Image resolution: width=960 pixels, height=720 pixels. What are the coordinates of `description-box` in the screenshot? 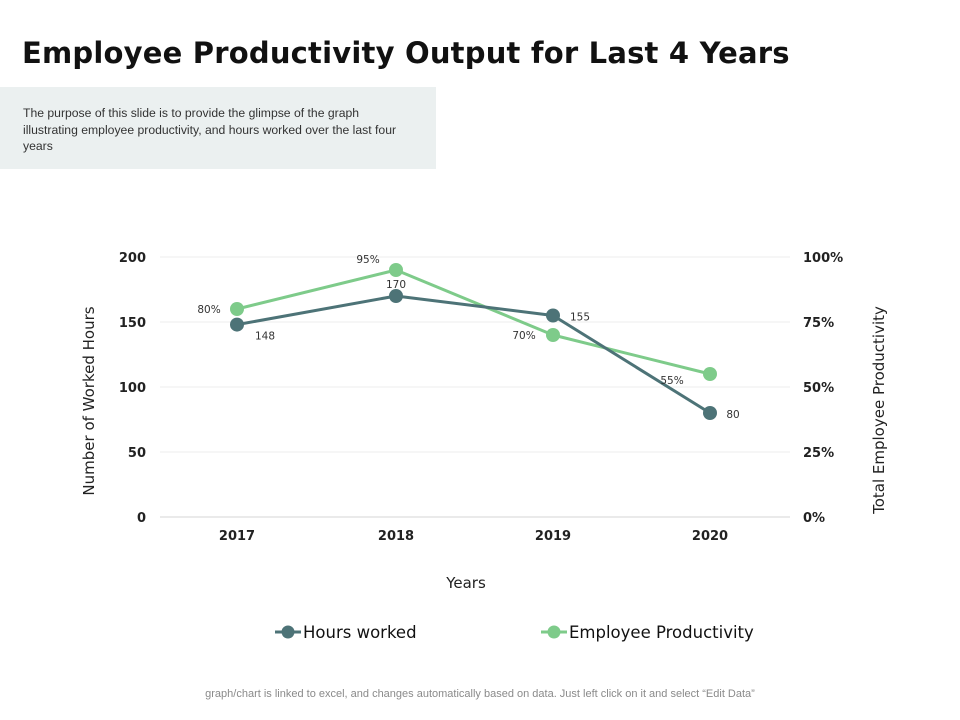 It's located at (218, 128).